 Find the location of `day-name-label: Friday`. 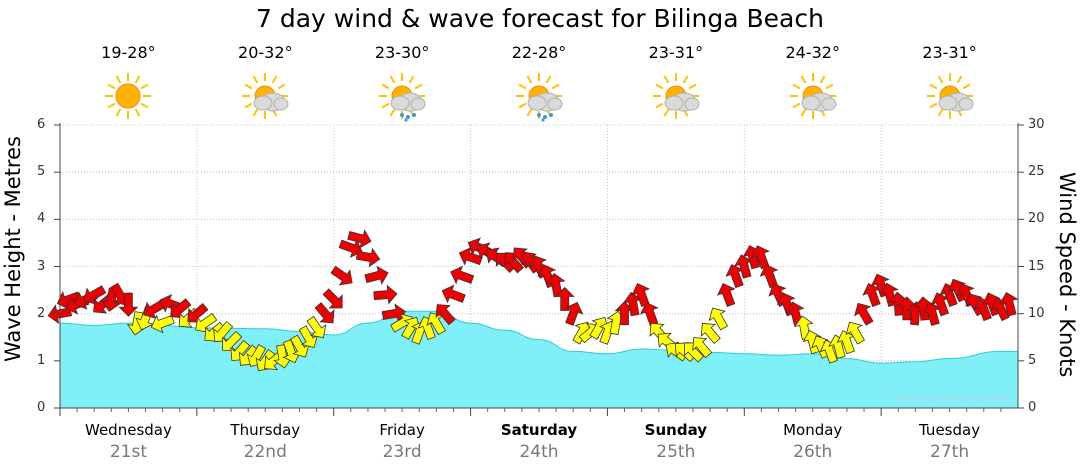

day-name-label: Friday is located at coordinates (402, 430).